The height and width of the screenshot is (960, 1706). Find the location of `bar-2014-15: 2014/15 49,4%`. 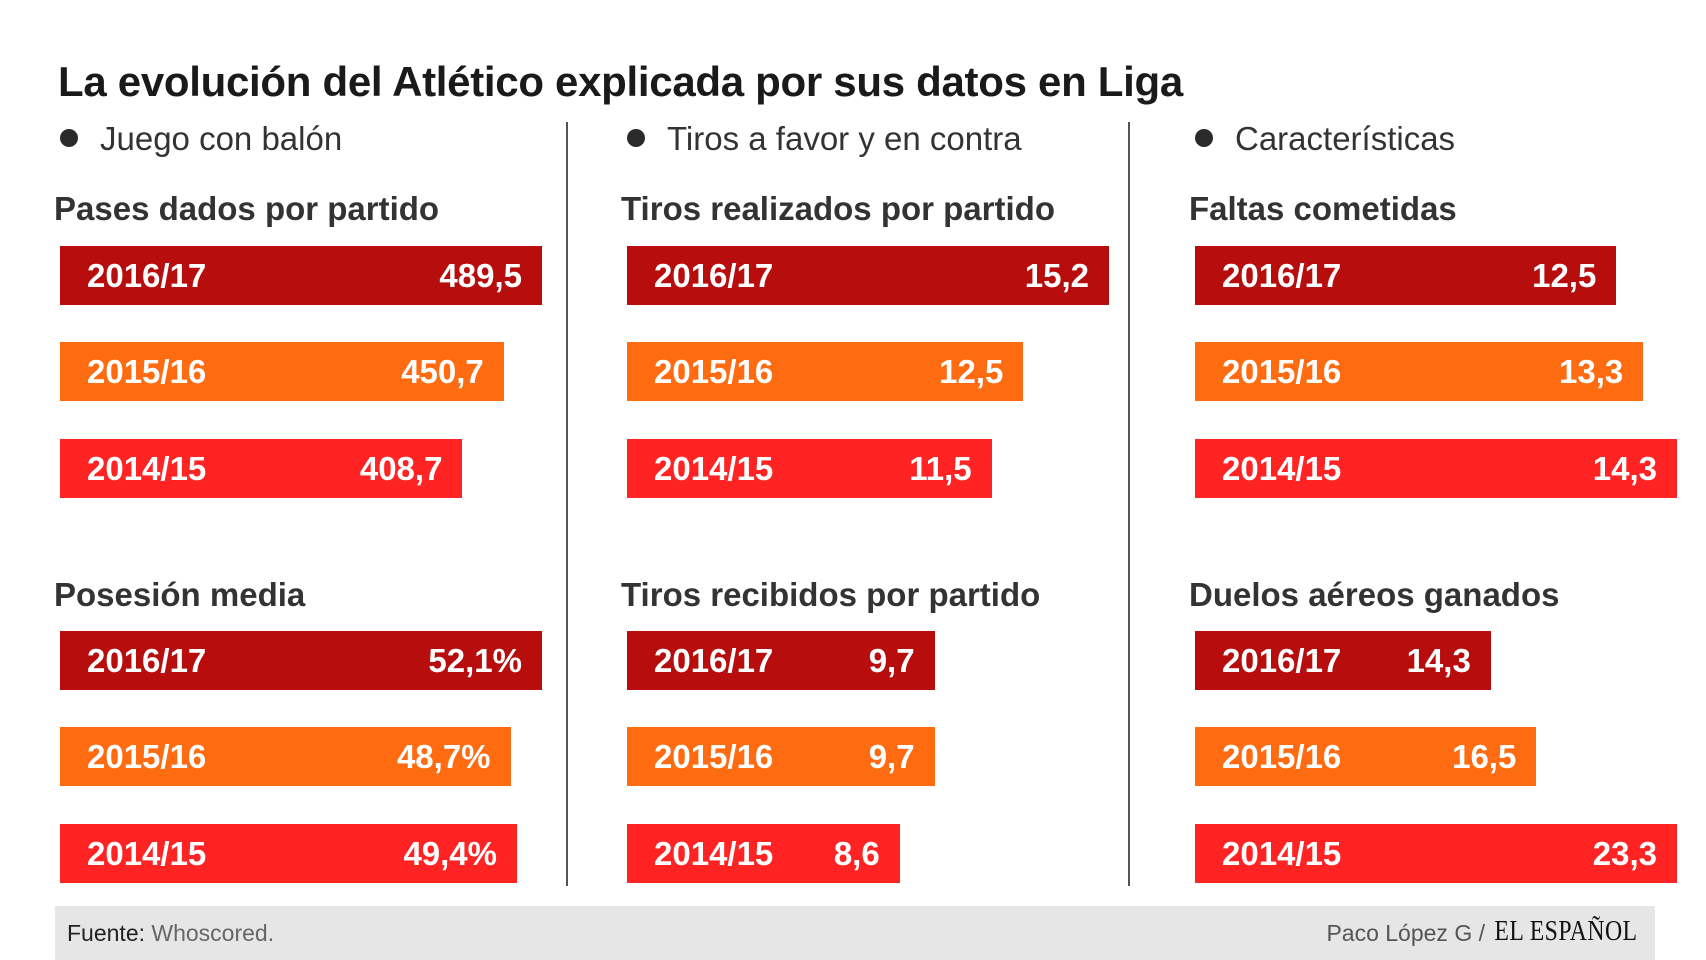

bar-2014-15: 2014/15 49,4% is located at coordinates (289, 853).